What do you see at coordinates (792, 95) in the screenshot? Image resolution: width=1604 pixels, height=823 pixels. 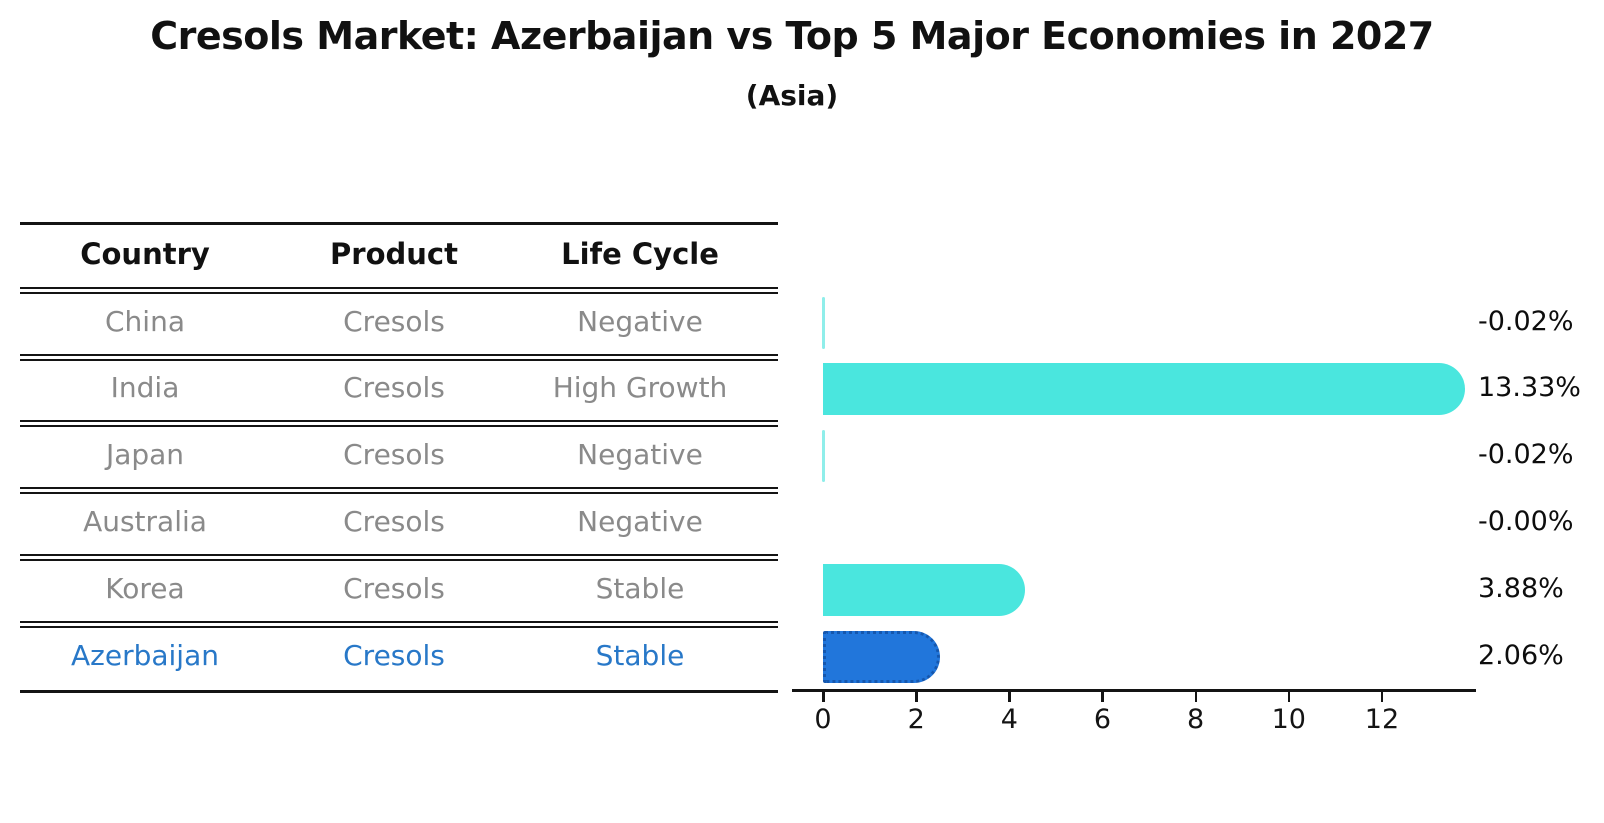 I see `chart-subtitle: (Asia)` at bounding box center [792, 95].